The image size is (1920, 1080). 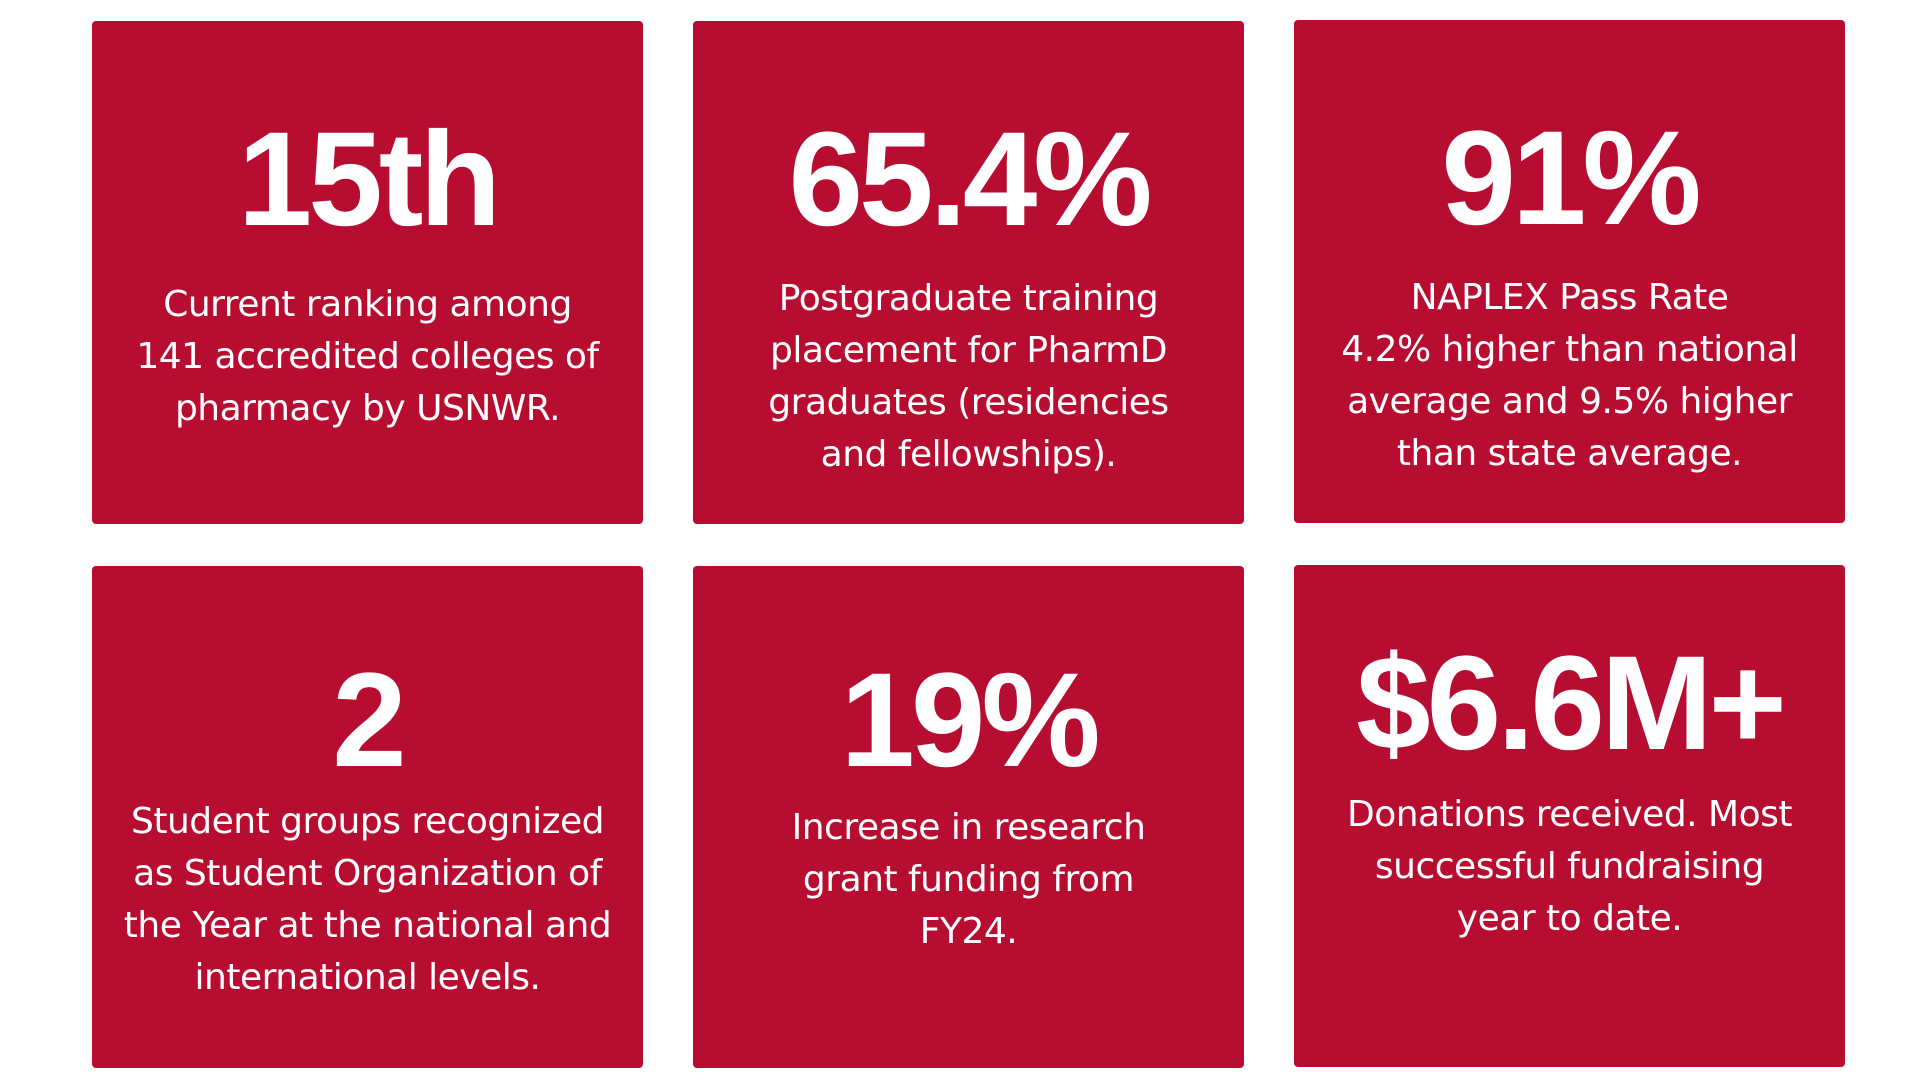 What do you see at coordinates (367, 408) in the screenshot?
I see `description-line: pharmacy by USNWR.` at bounding box center [367, 408].